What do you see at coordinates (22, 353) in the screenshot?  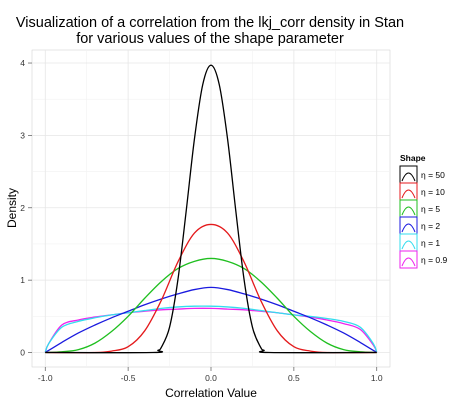 I see `y-tick-label: 0` at bounding box center [22, 353].